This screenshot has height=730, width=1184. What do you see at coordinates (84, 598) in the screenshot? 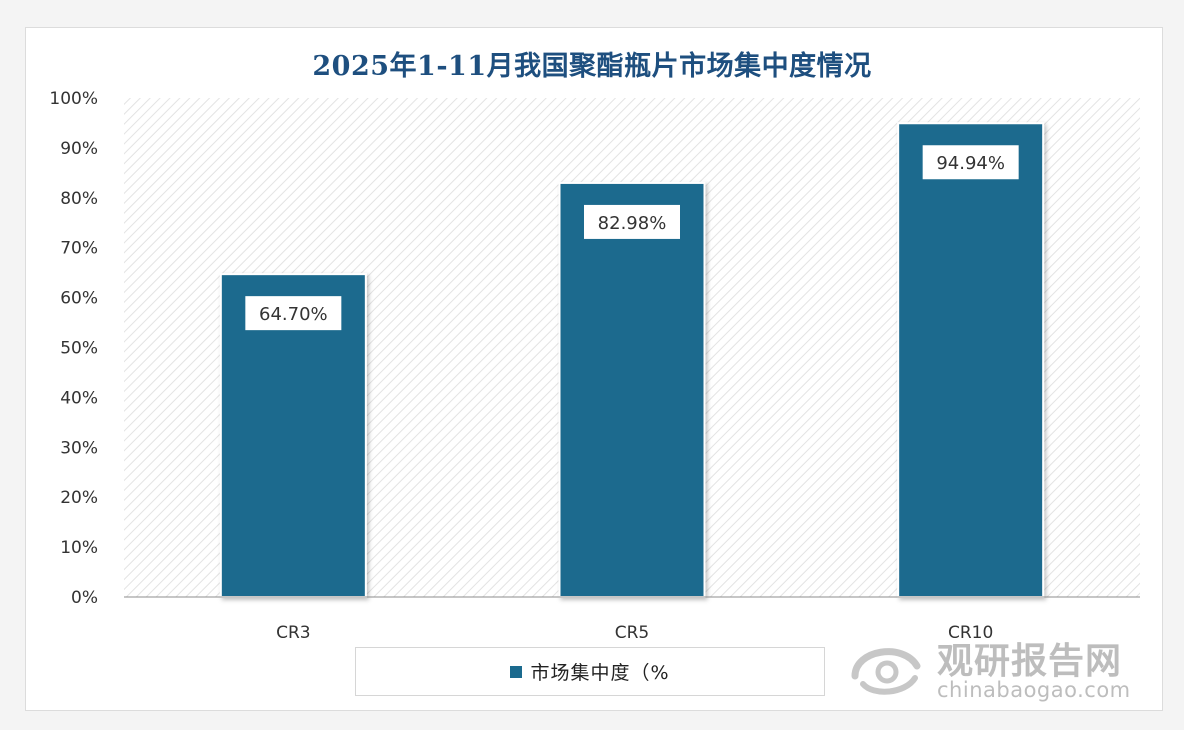
I see `y-tick-label: 0%` at bounding box center [84, 598].